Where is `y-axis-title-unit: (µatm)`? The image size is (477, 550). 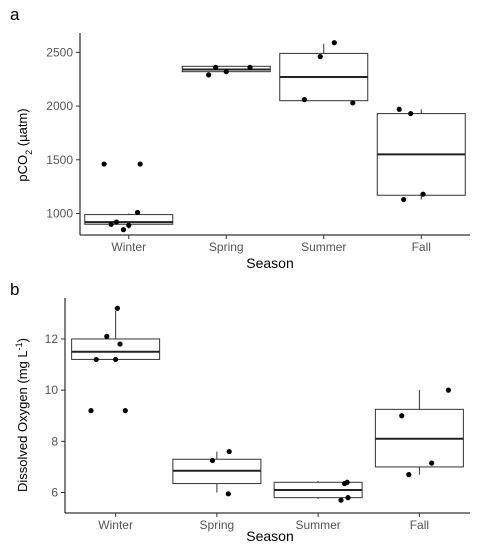 y-axis-title-unit: (µatm) is located at coordinates (22, 128).